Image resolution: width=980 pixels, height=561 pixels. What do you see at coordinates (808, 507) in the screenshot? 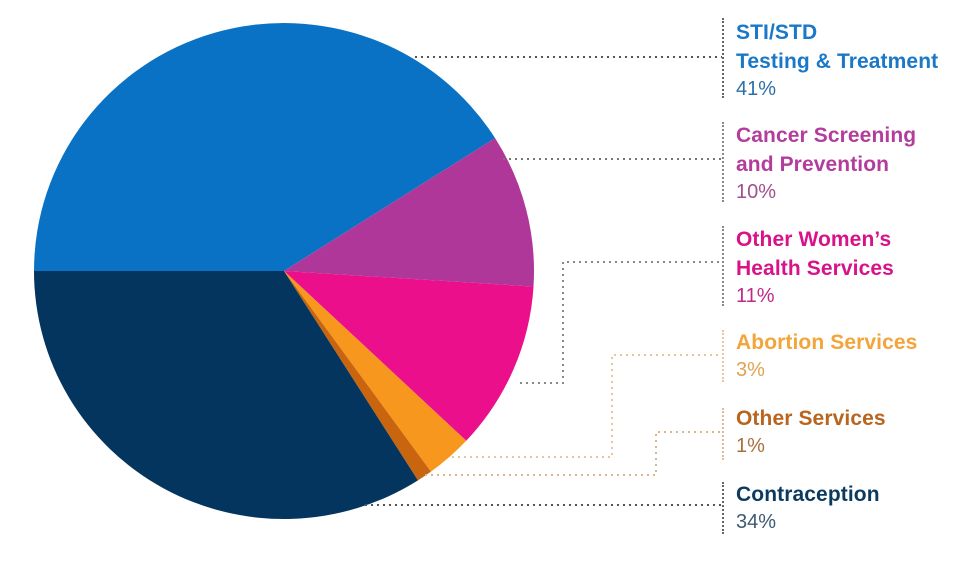
I see `legend-item-contraception: Contraception 34%` at bounding box center [808, 507].